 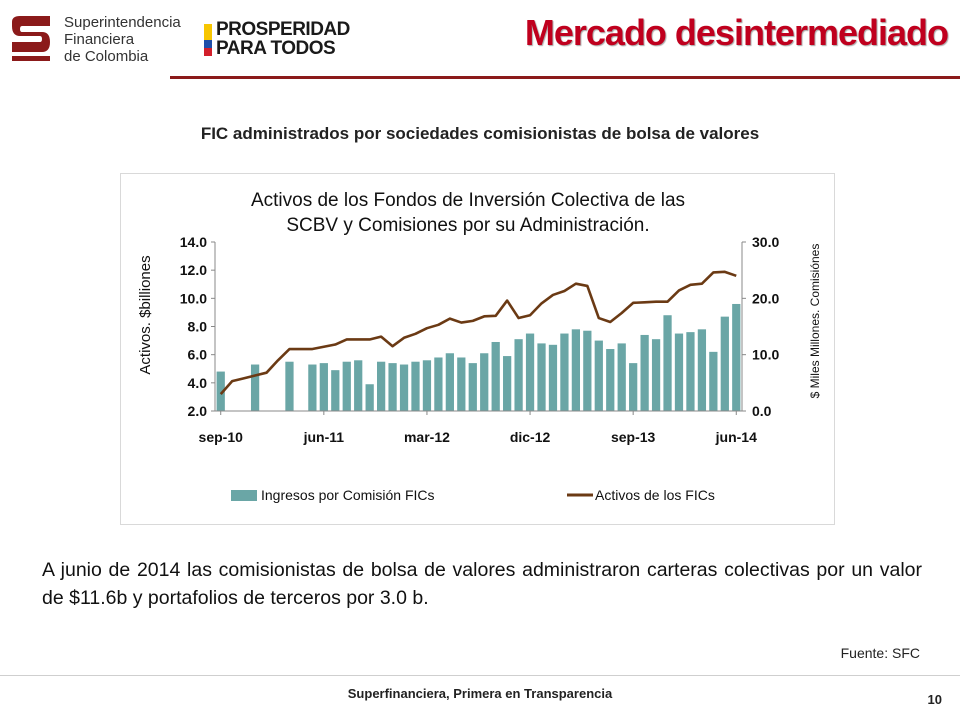 I want to click on left-tick-label: 8.0, so click(x=198, y=327).